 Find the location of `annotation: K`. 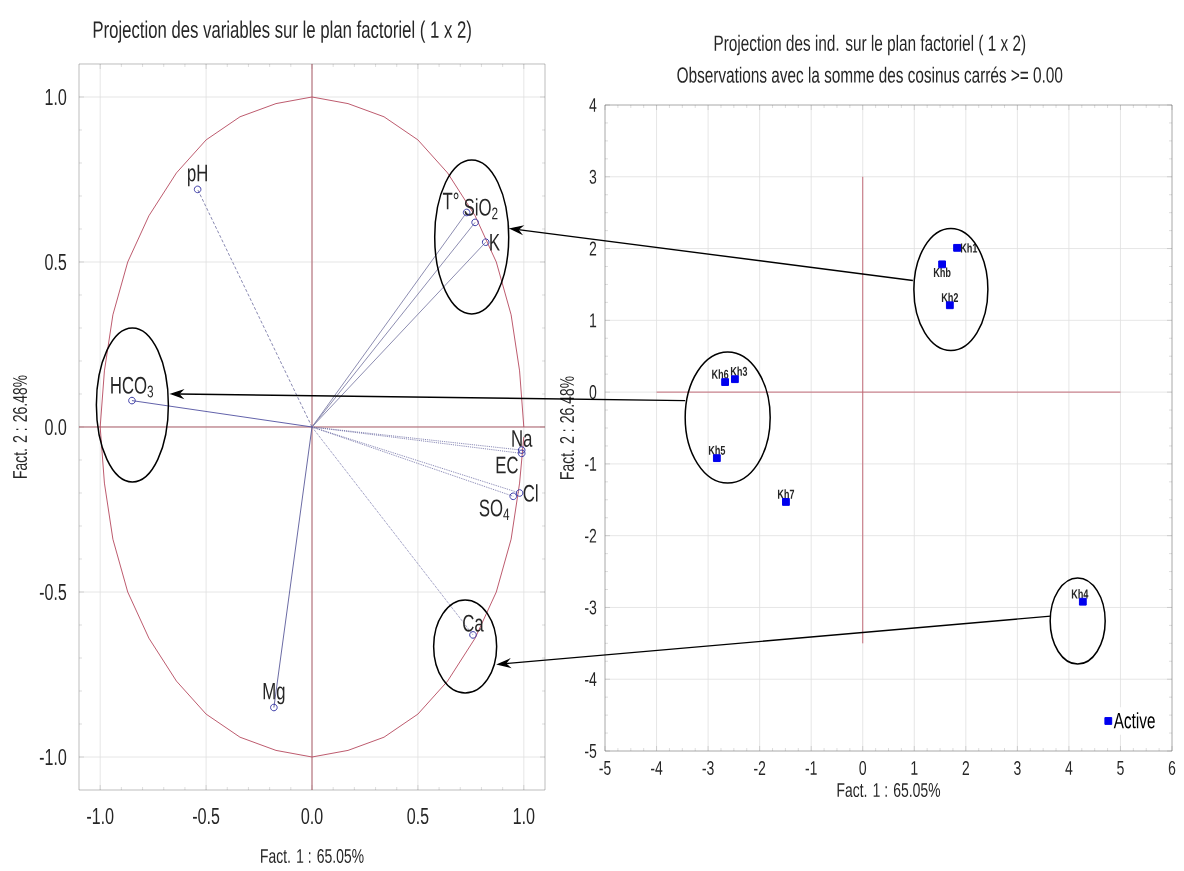

annotation: K is located at coordinates (495, 242).